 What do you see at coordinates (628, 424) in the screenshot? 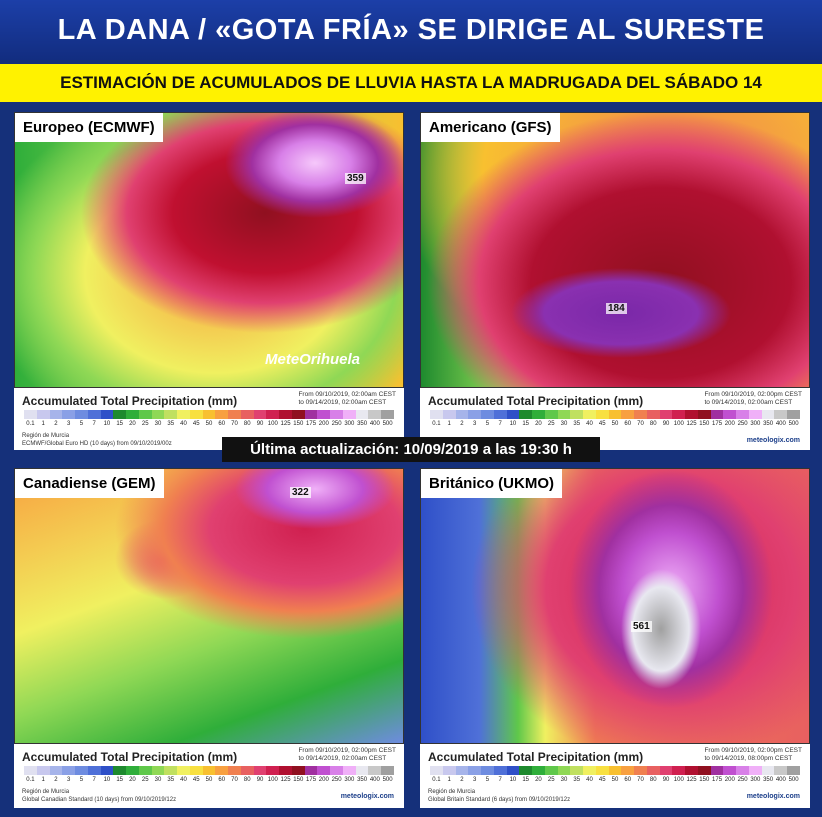
I see `legend-label: 60` at bounding box center [628, 424].